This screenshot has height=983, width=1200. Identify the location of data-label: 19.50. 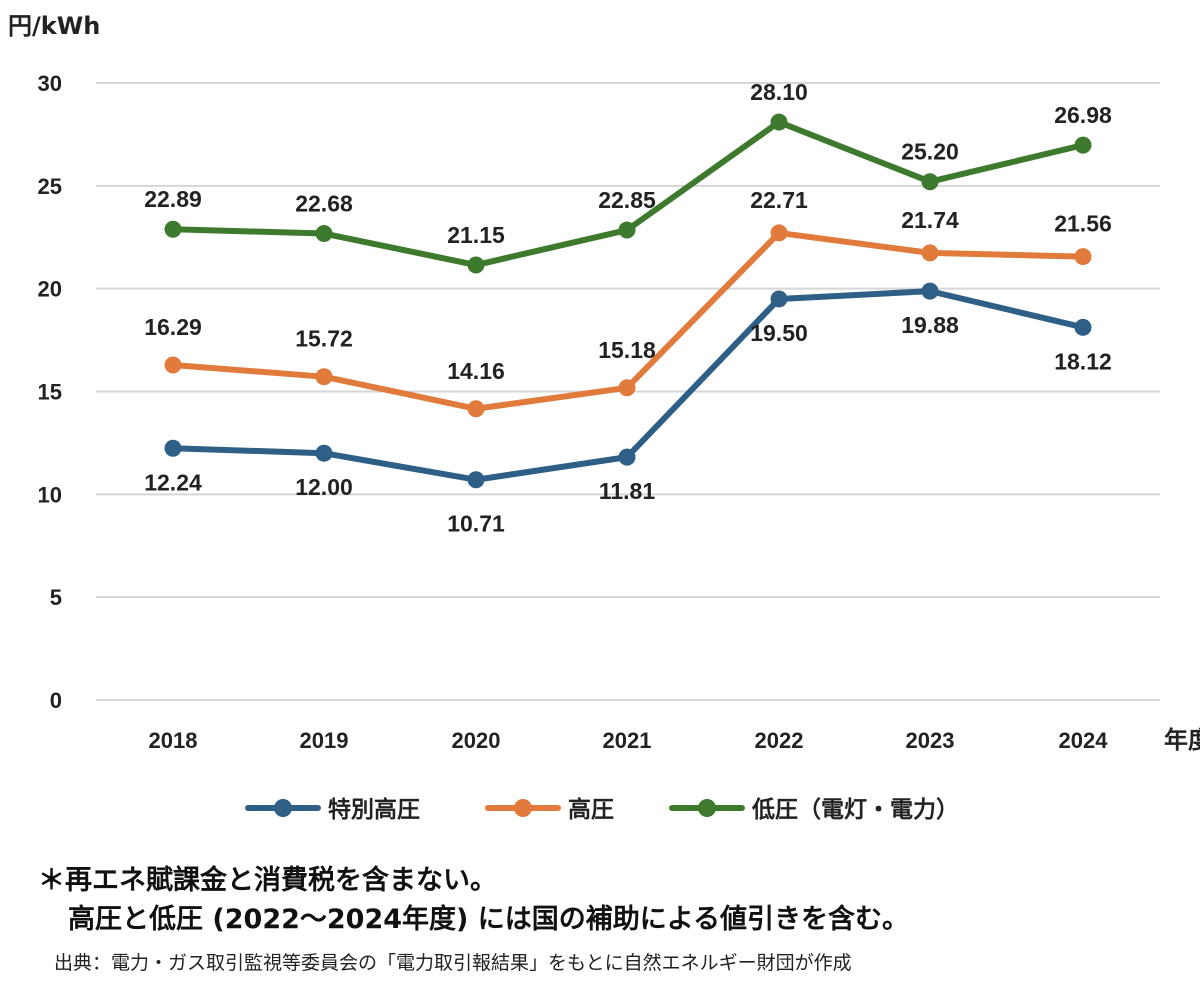
(779, 333).